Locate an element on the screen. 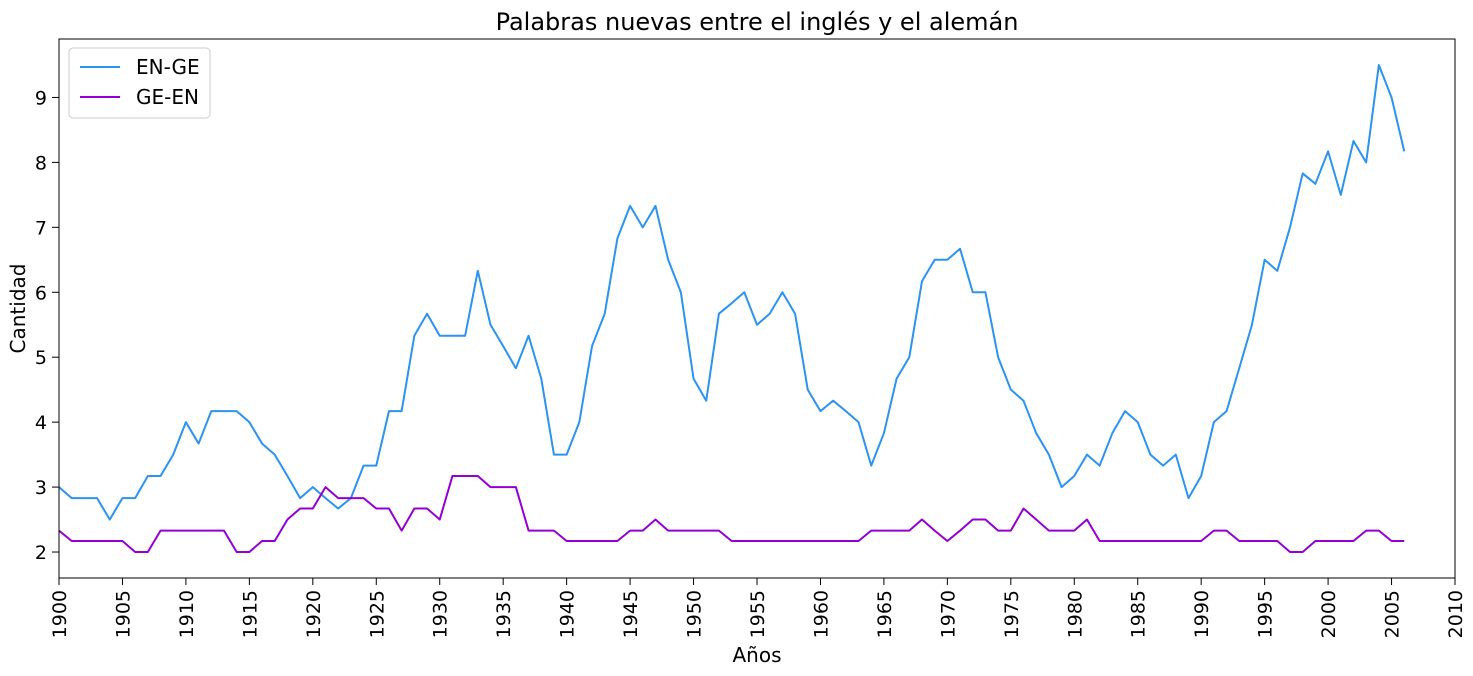 The image size is (1473, 676). y-tick-label: 5 is located at coordinates (41, 358).